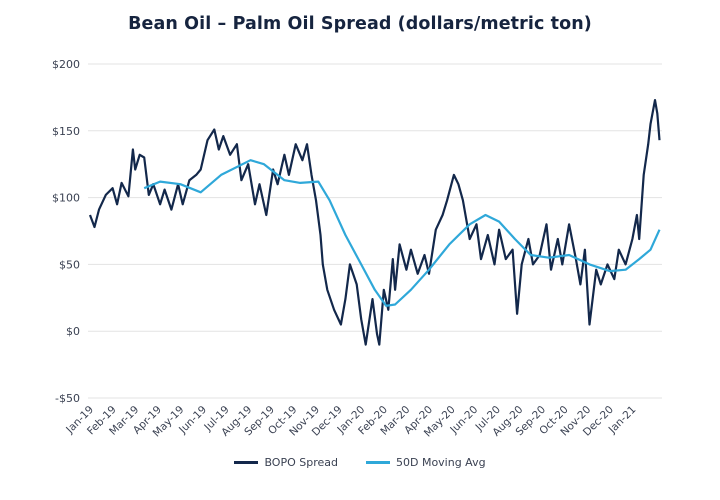 The width and height of the screenshot is (720, 500). What do you see at coordinates (246, 462) in the screenshot?
I see `legend-swatch-bopo-spread` at bounding box center [246, 462].